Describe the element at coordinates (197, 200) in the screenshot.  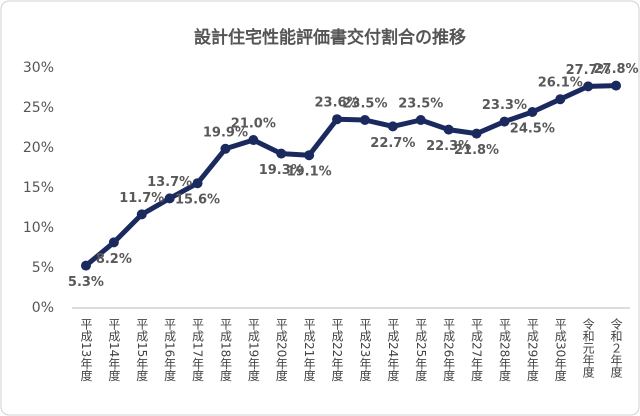
I see `value-label: 15.6%` at that location.